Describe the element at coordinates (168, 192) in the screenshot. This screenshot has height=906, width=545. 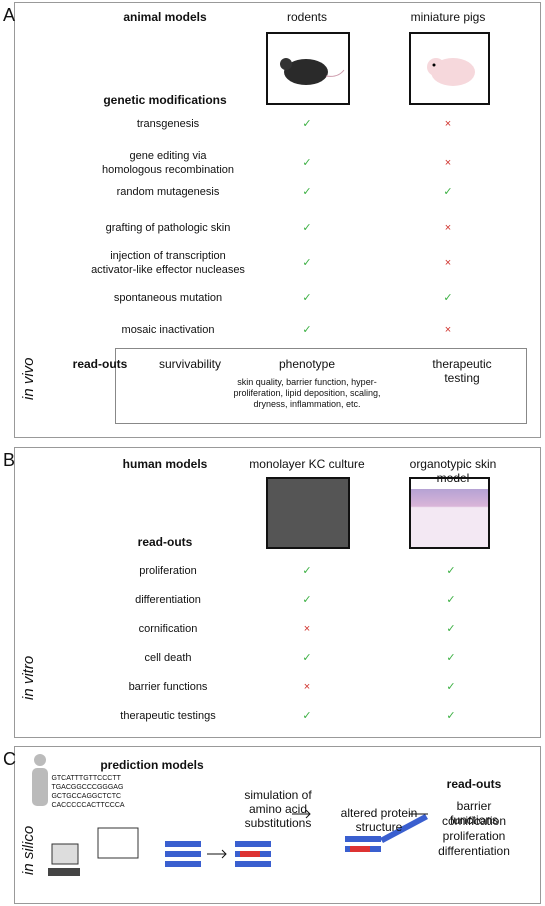
I see `row-label: random mutagenesis` at that location.